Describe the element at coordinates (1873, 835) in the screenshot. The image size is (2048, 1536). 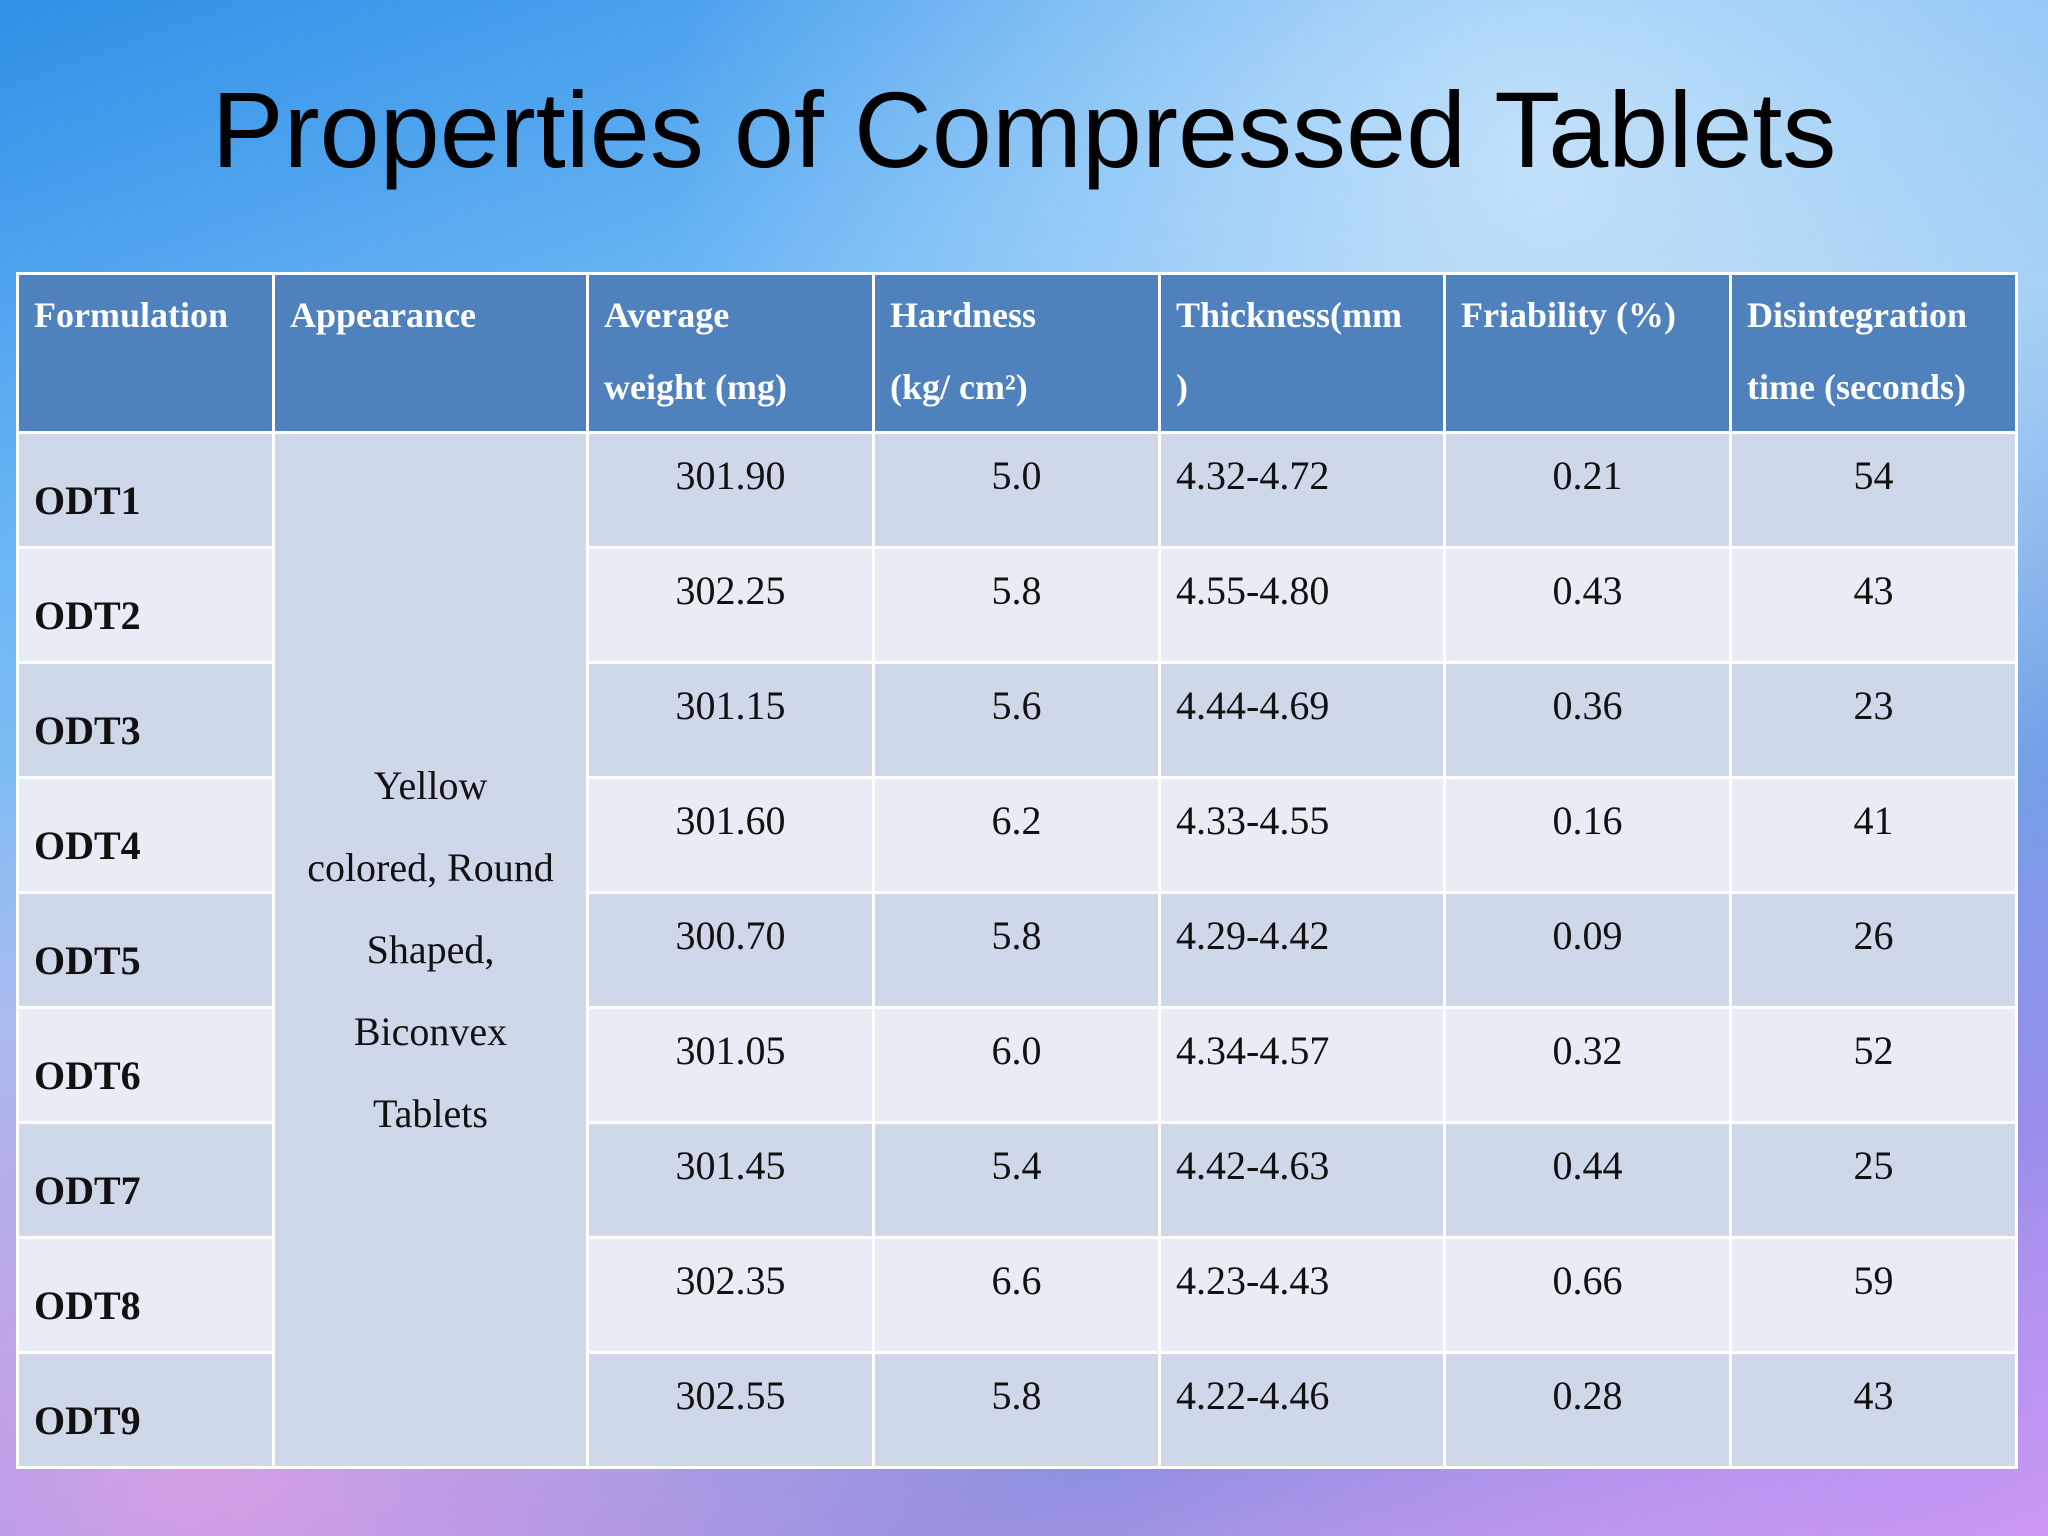
I see `value-cell: 41` at that location.